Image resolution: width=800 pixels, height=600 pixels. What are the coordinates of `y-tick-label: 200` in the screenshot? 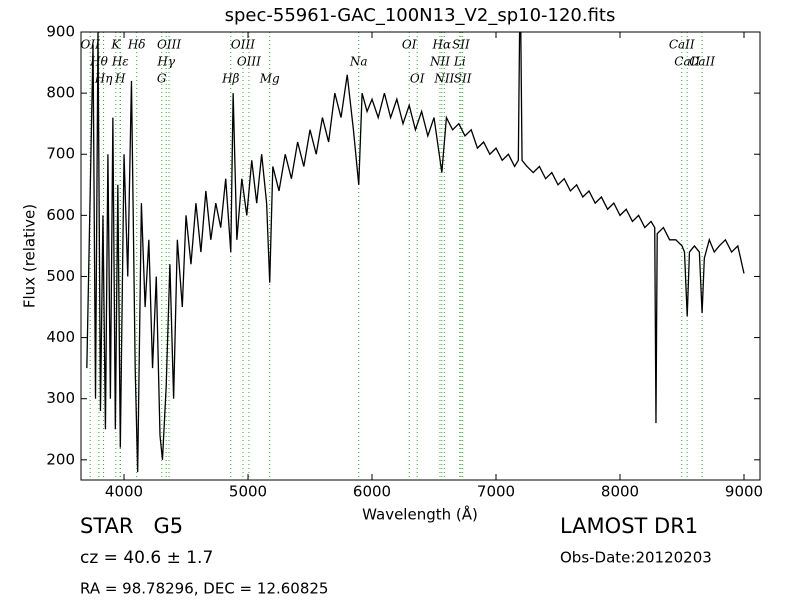 It's located at (60, 459).